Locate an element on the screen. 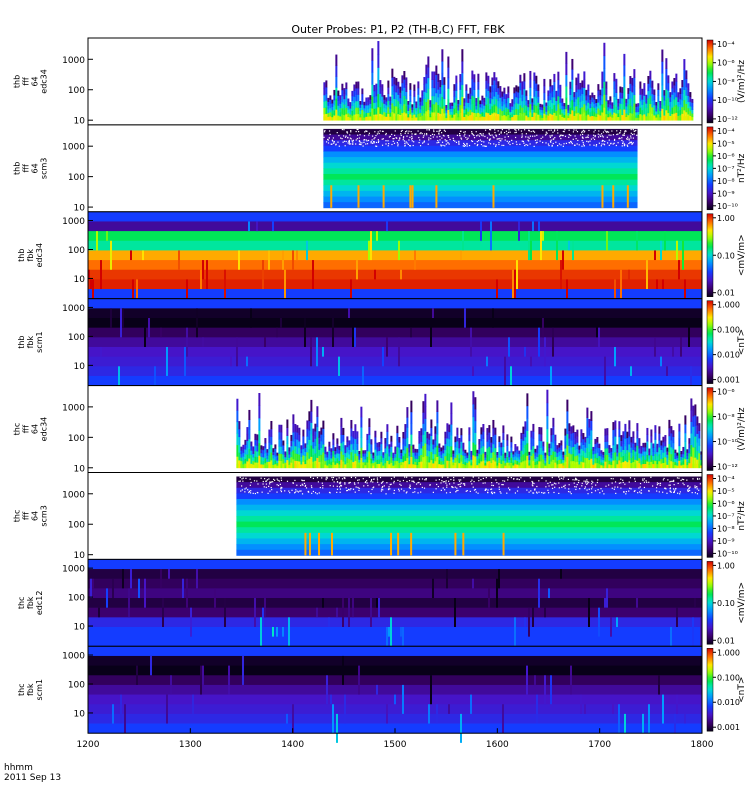 Image resolution: width=750 pixels, height=804 pixels. spectral-band is located at coordinates (395, 255).